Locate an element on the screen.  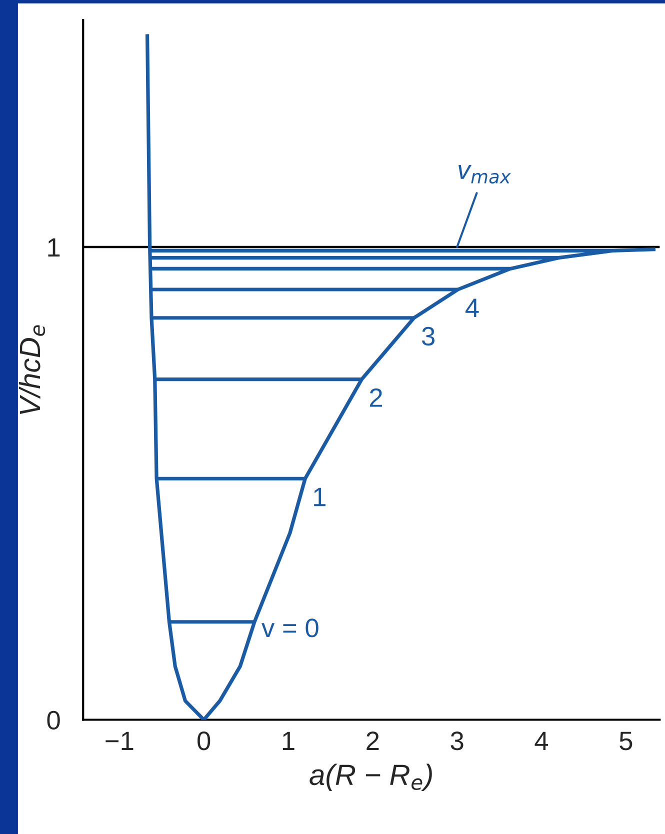
annotation: 3 is located at coordinates (428, 336).